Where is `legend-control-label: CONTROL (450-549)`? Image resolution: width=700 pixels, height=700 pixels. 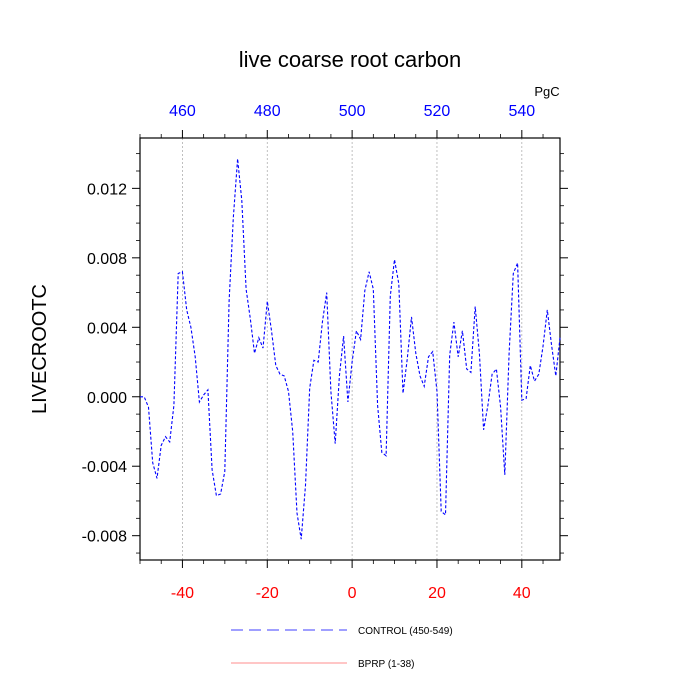
legend-control-label: CONTROL (450-549) is located at coordinates (405, 631).